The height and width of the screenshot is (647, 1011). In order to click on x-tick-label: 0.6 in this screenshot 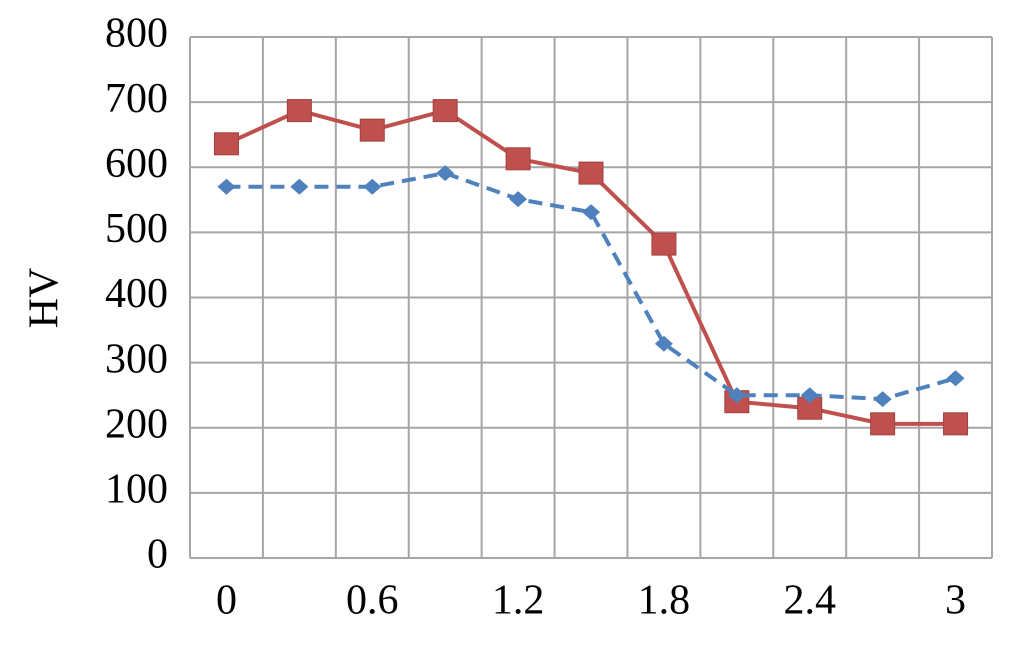, I will do `click(372, 601)`.